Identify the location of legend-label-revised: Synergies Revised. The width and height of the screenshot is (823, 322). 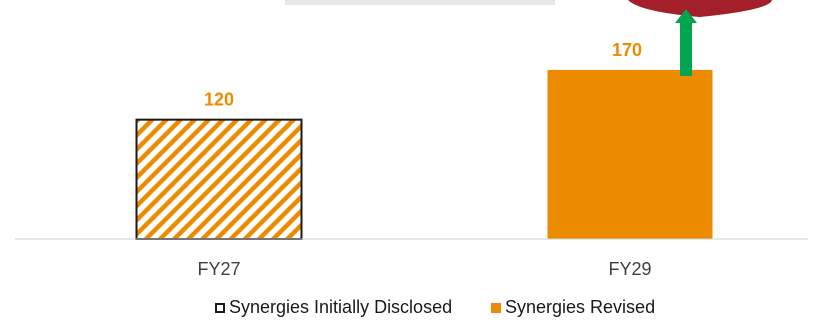
(580, 307).